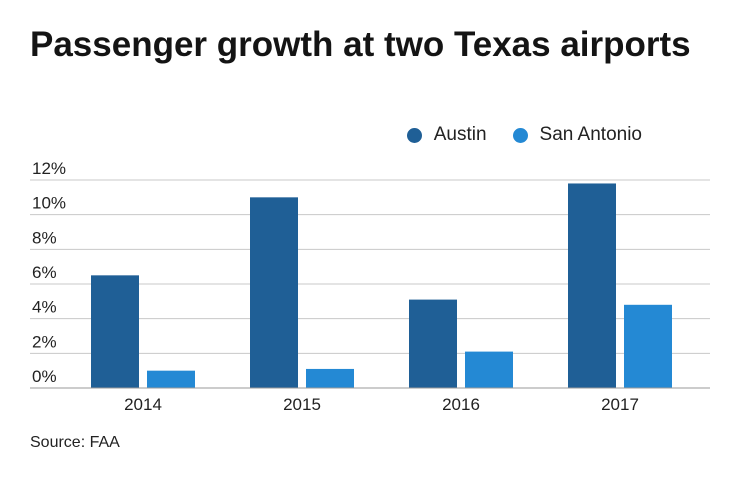  I want to click on y-tick-label: 10%, so click(49, 203).